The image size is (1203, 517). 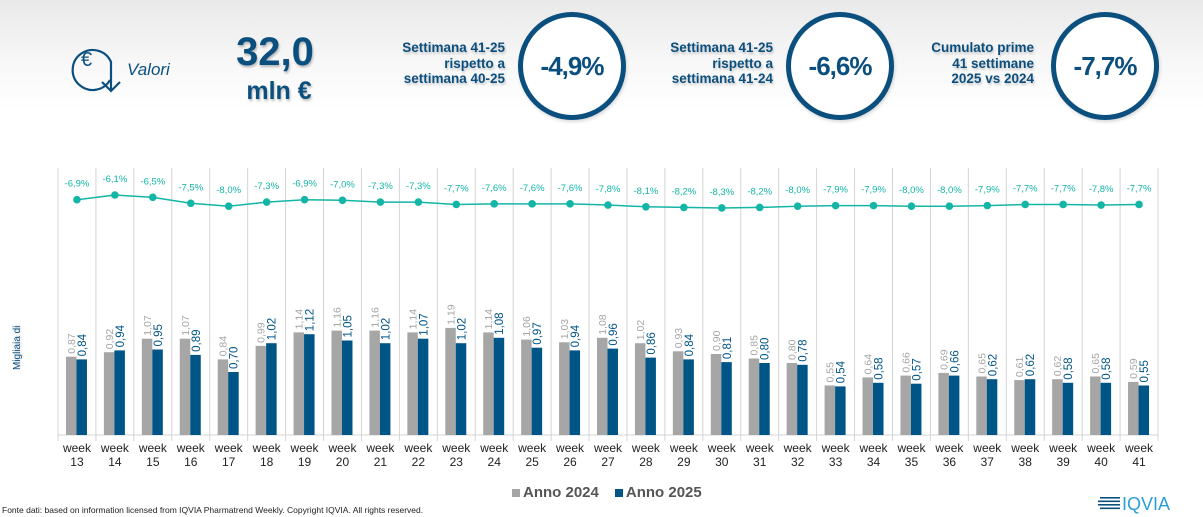 What do you see at coordinates (17, 347) in the screenshot?
I see `y-axis-title: Migliaia di` at bounding box center [17, 347].